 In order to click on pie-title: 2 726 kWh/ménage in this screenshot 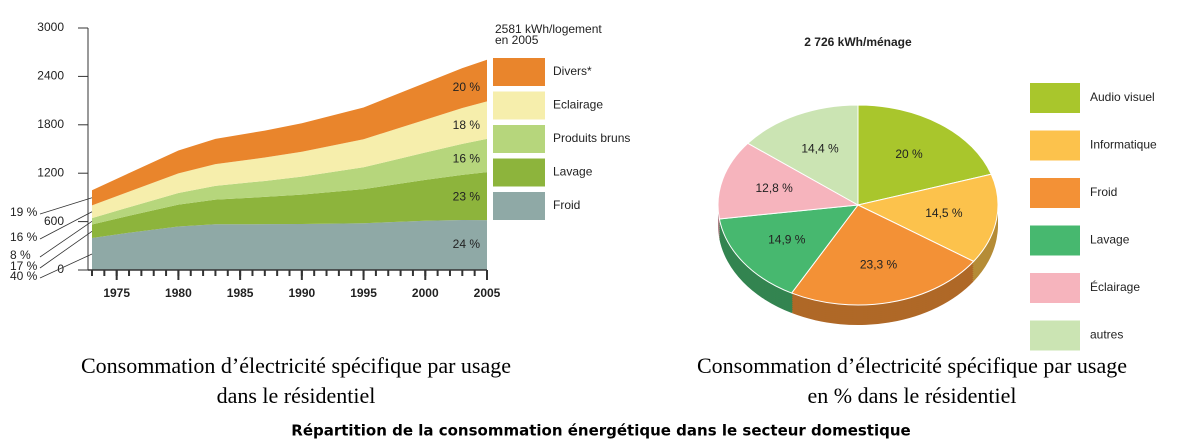, I will do `click(858, 42)`.